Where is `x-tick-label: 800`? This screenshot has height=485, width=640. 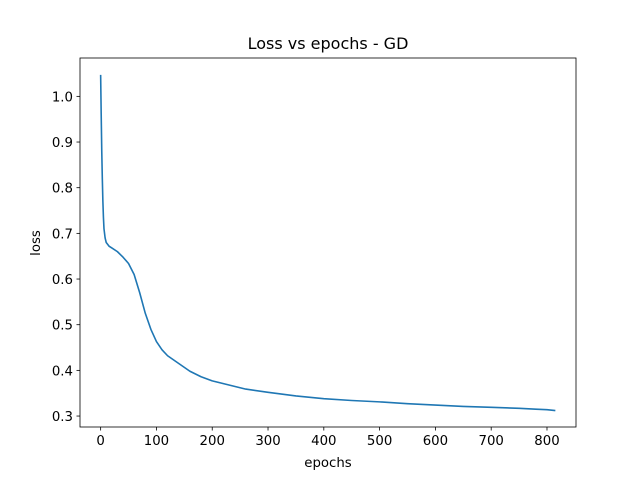 x-tick-label: 800 is located at coordinates (546, 441).